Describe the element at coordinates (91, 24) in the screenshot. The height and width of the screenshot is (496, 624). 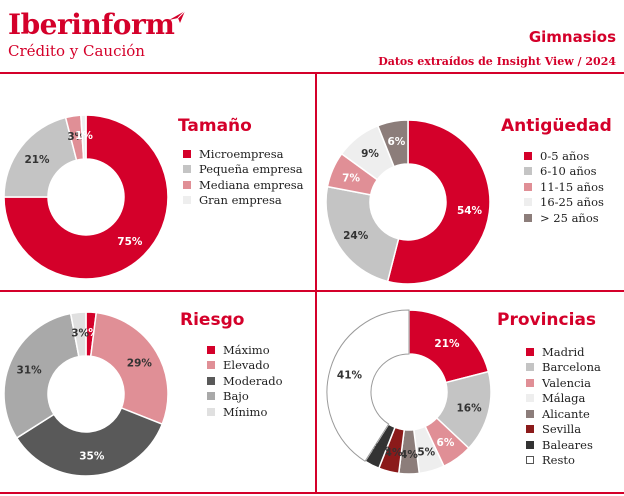
I see `brand-name: Iberinform` at that location.